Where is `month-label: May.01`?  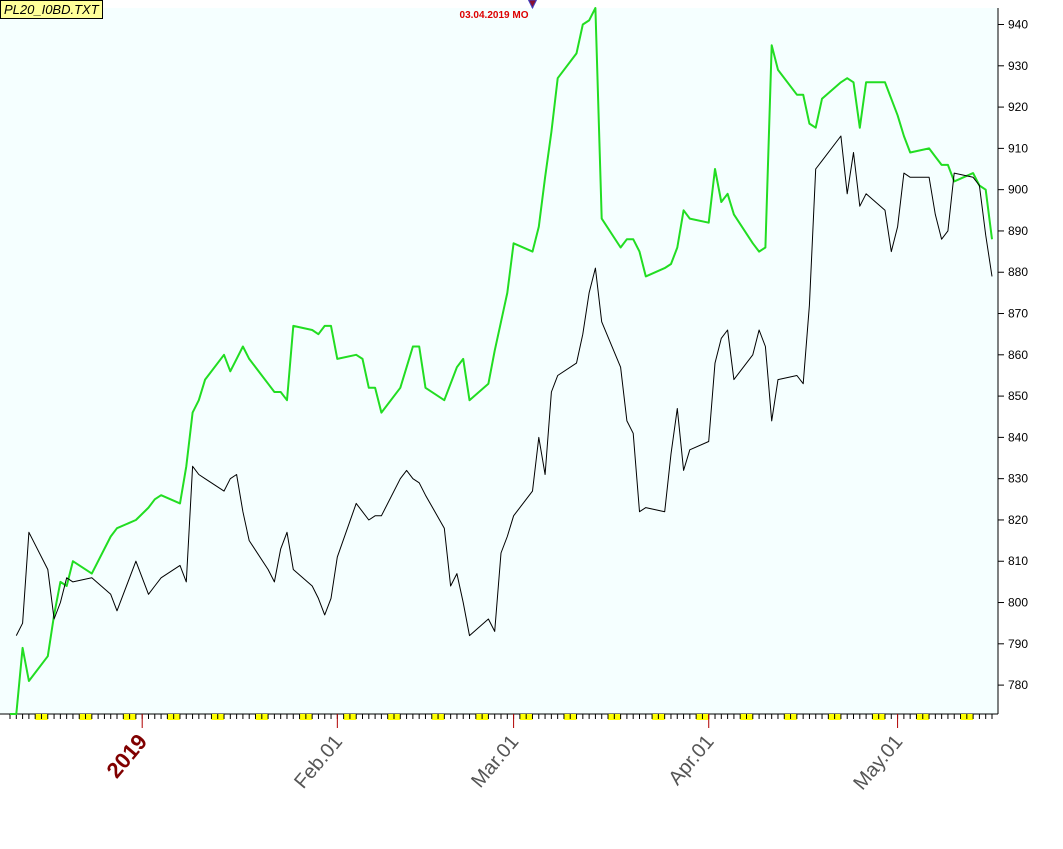
month-label: May.01 is located at coordinates (878, 762).